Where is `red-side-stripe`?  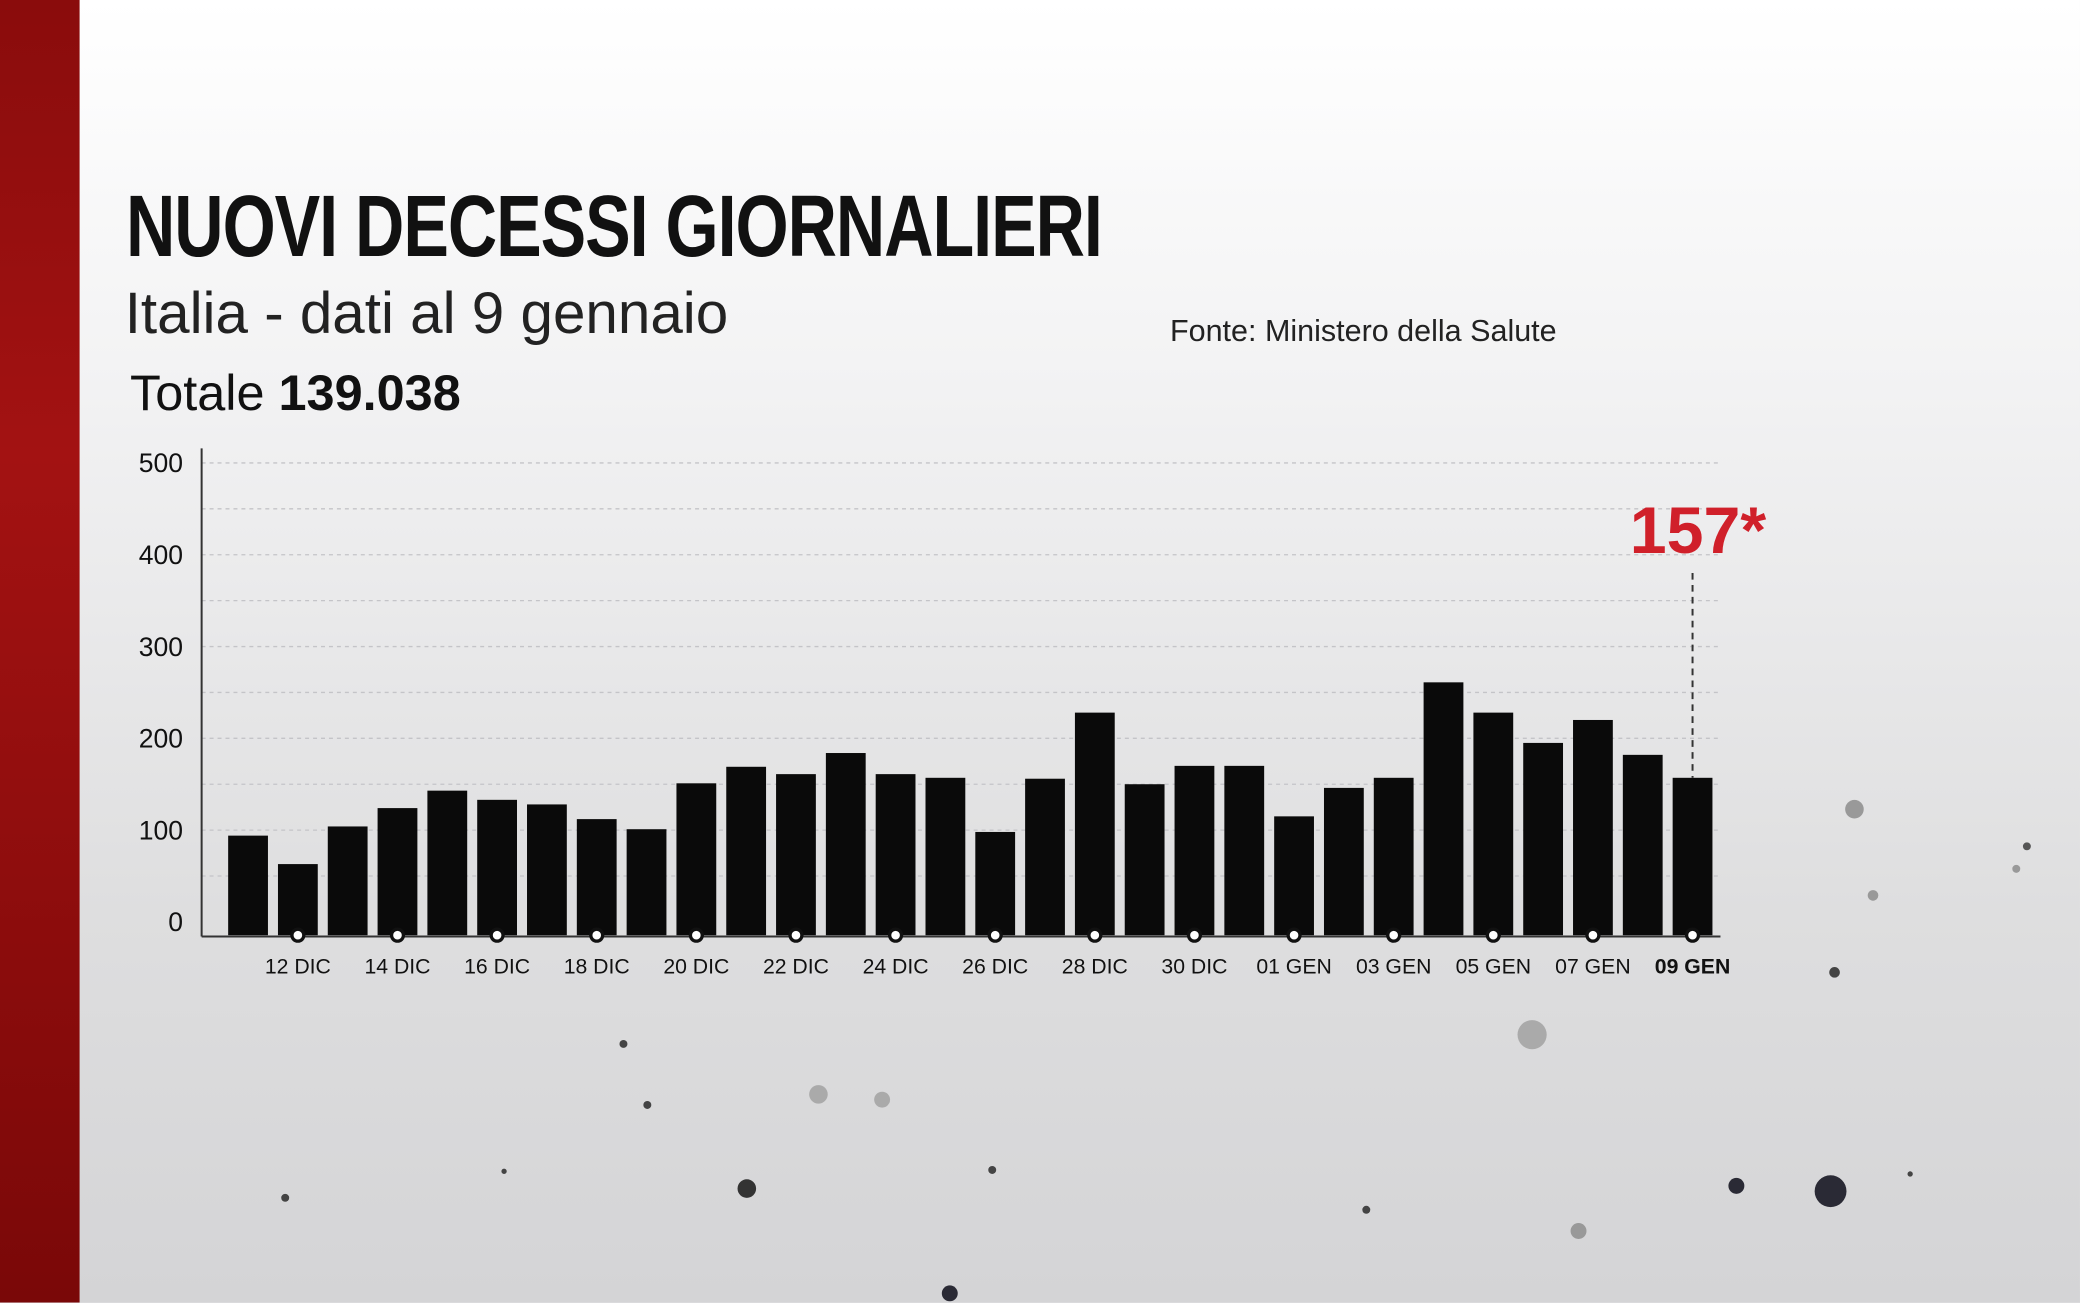 red-side-stripe is located at coordinates (40, 651).